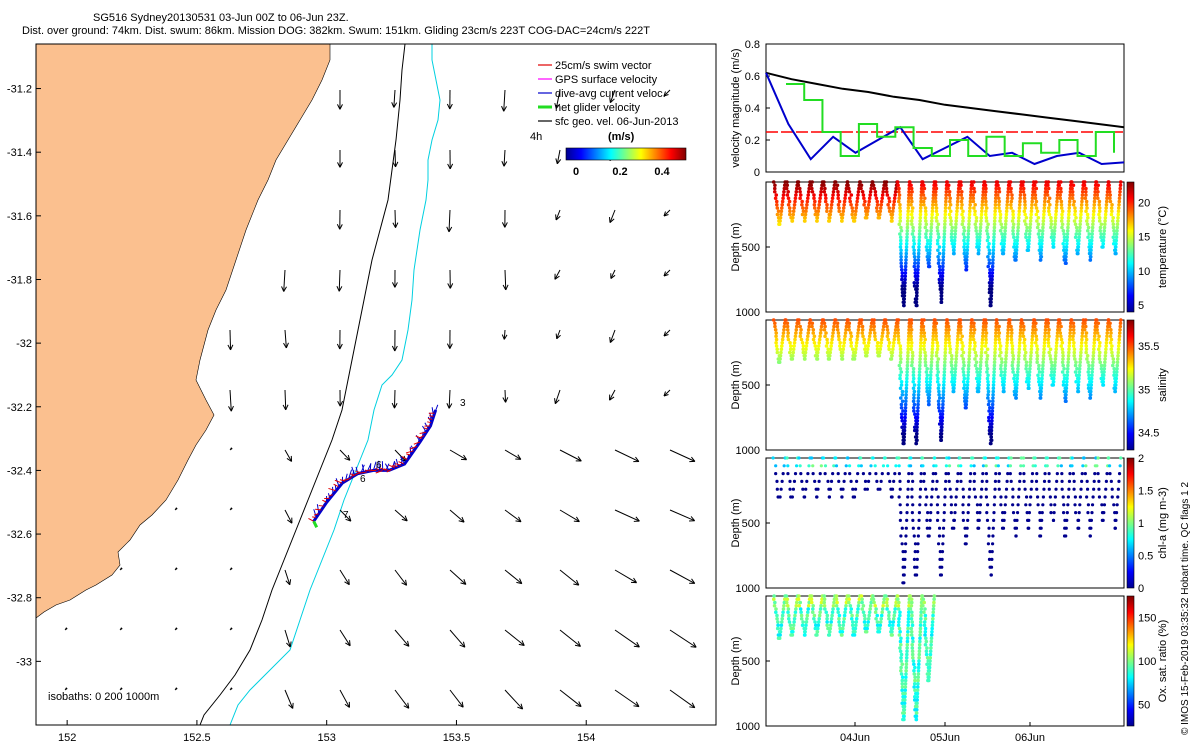  I want to click on swim-vector, so click(338, 481).